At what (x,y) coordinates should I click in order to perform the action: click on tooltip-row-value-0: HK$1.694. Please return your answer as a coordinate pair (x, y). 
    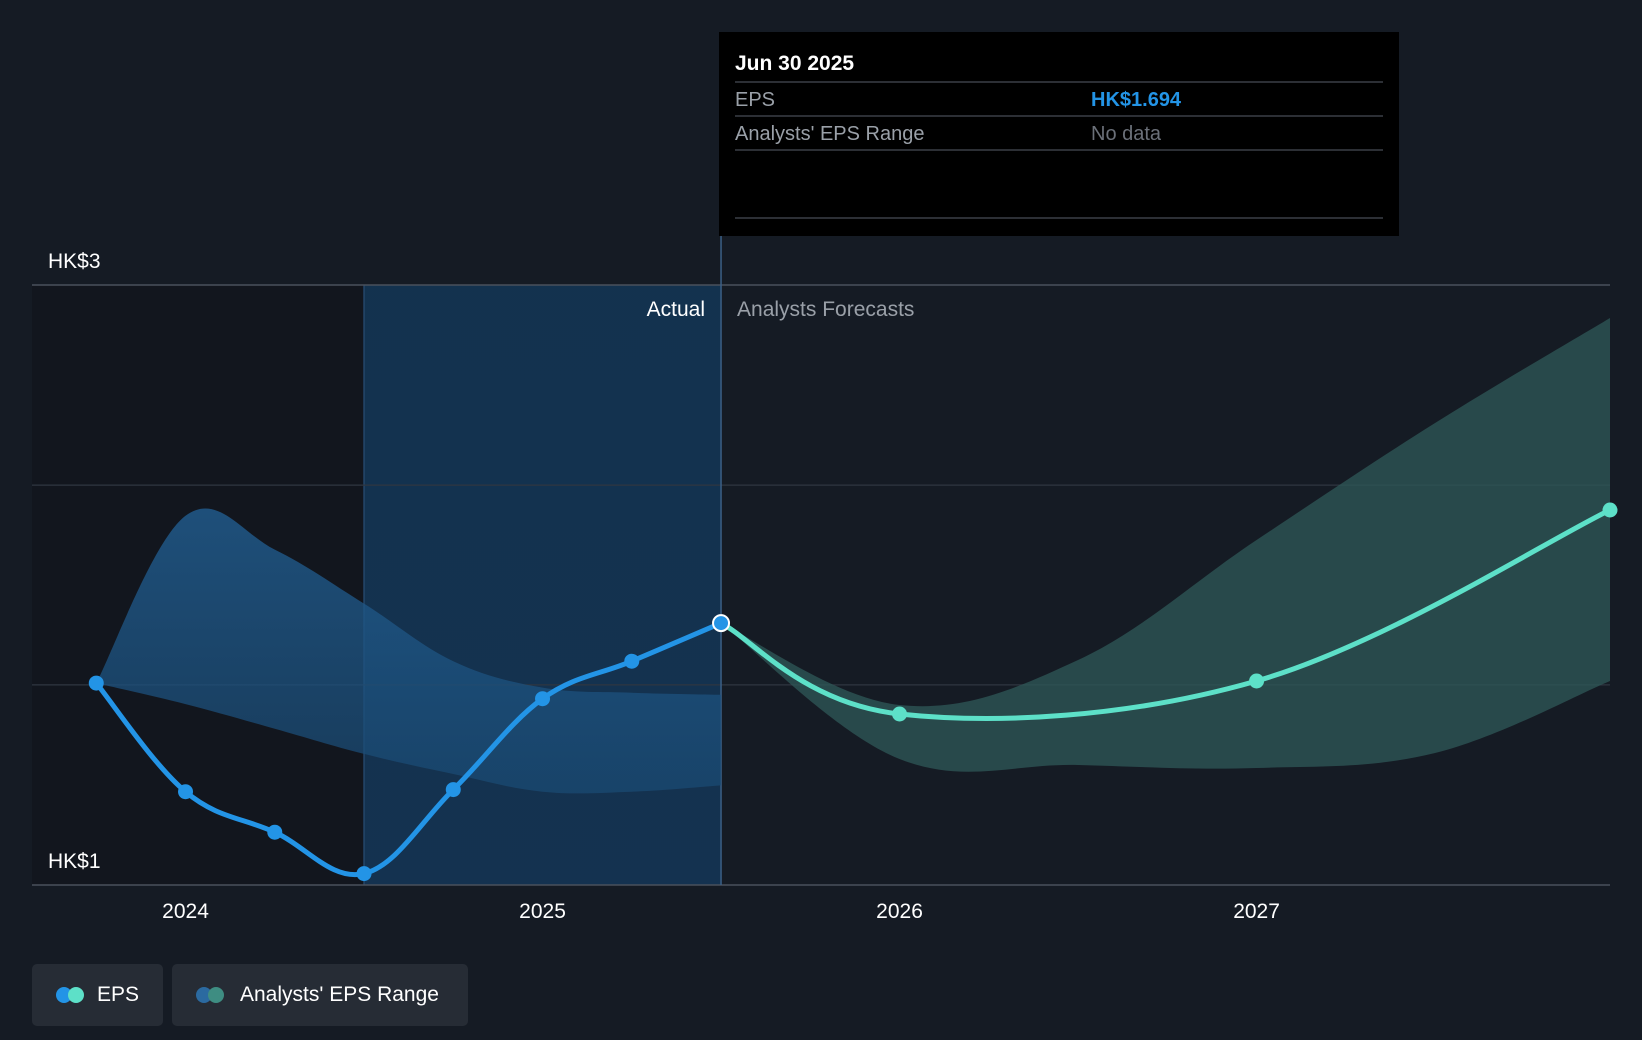
    Looking at the image, I should click on (1136, 100).